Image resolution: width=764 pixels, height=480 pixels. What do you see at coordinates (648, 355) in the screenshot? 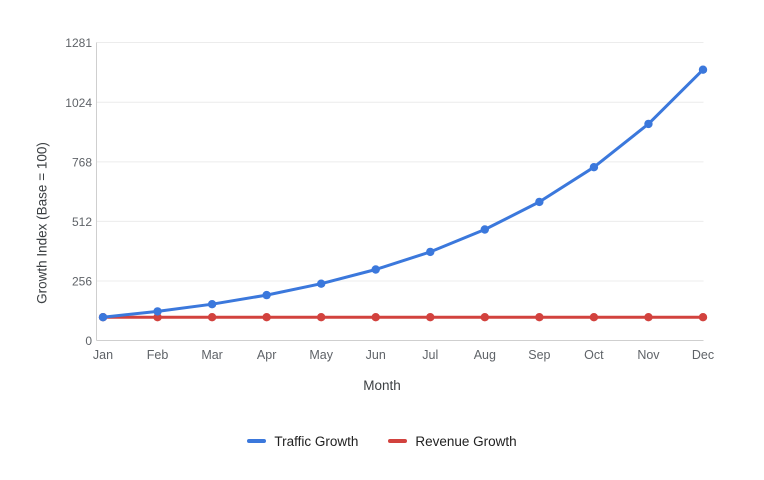
I see `x-tick-label: Nov` at bounding box center [648, 355].